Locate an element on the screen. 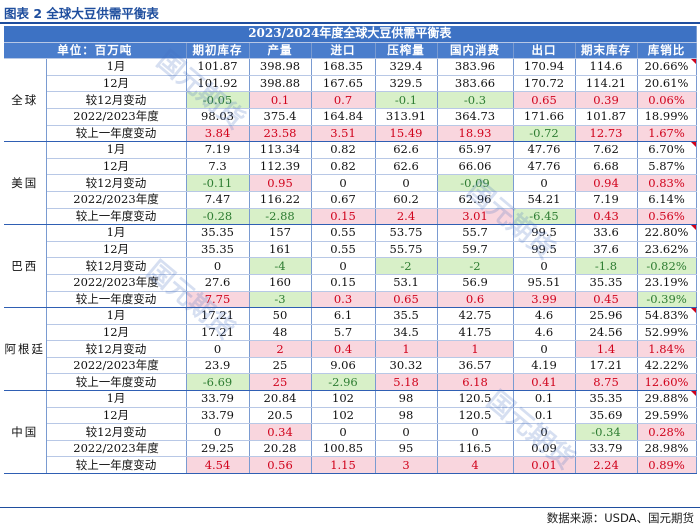 This screenshot has height=528, width=700. table-cell: 364.73 is located at coordinates (475, 117).